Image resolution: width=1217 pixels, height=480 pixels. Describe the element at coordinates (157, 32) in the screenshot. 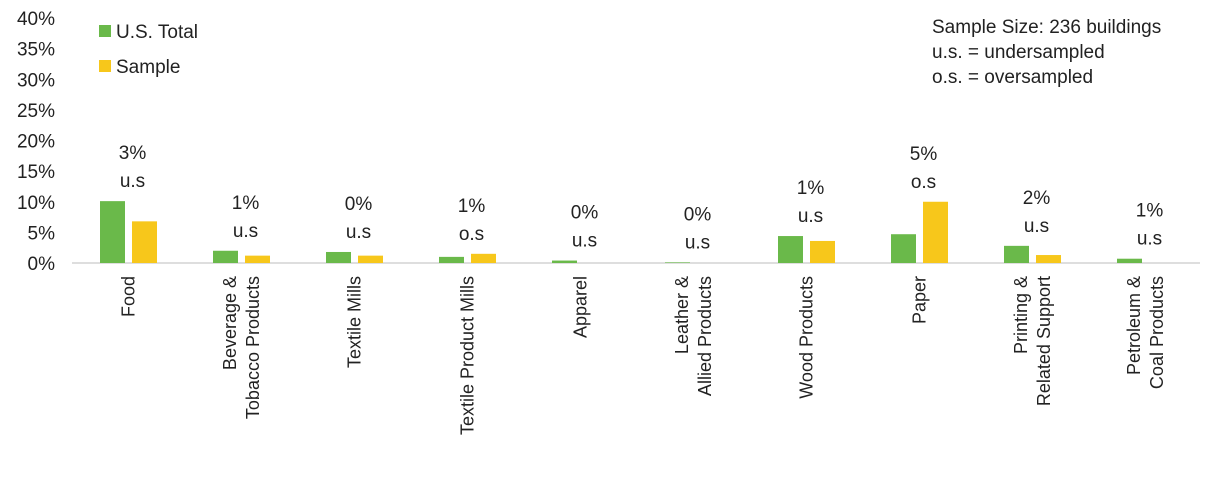

I see `legend-label-us-total: U.S. Total` at that location.